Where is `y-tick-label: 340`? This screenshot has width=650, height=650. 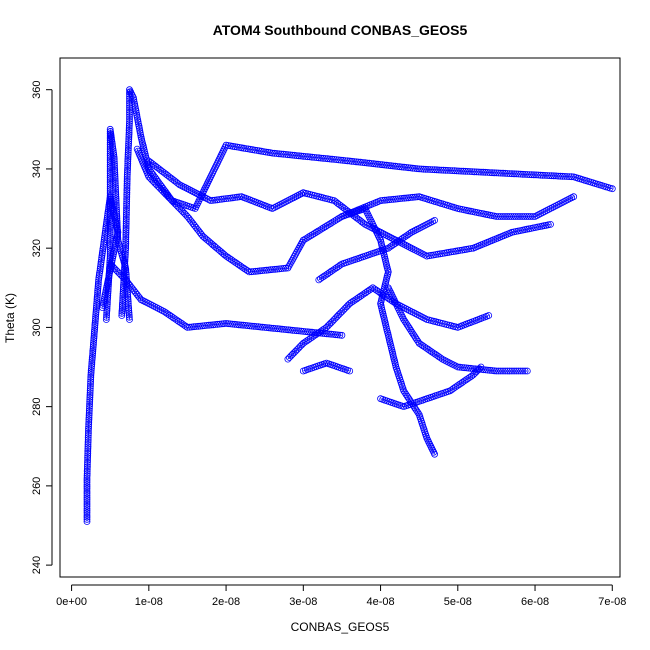 y-tick-label: 340 is located at coordinates (37, 169).